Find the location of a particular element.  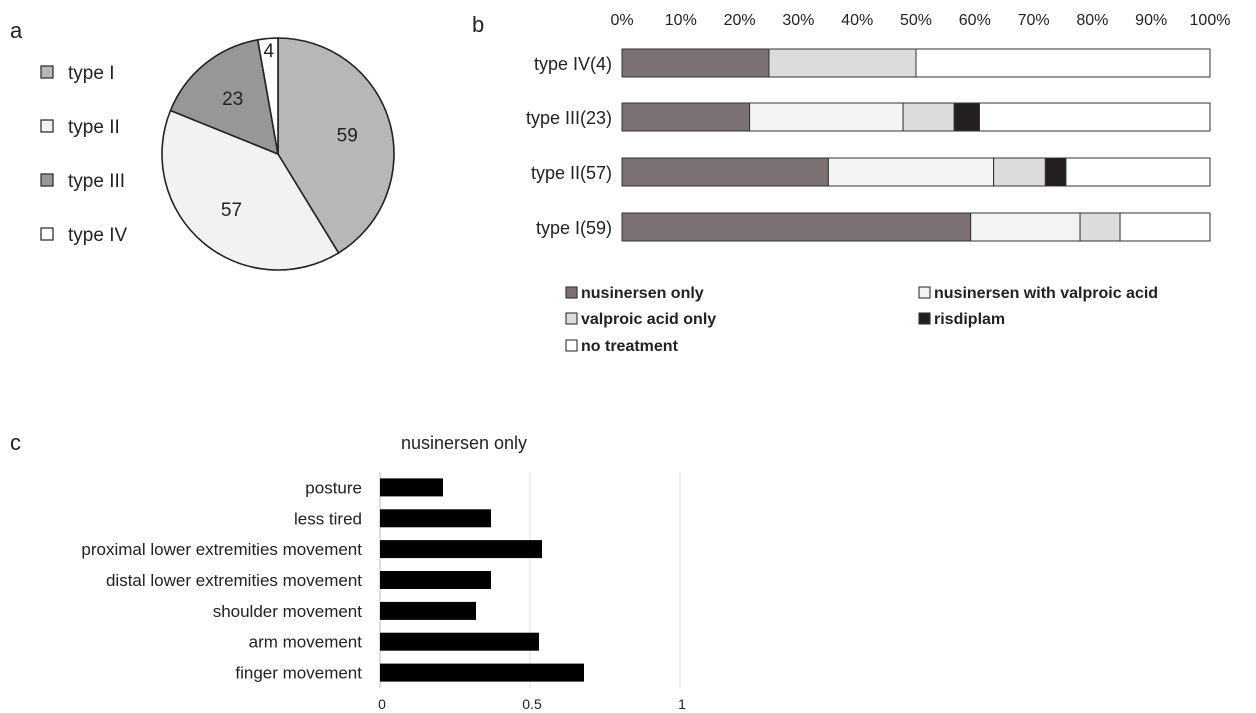

c-bar-arm-movement is located at coordinates (459, 641).